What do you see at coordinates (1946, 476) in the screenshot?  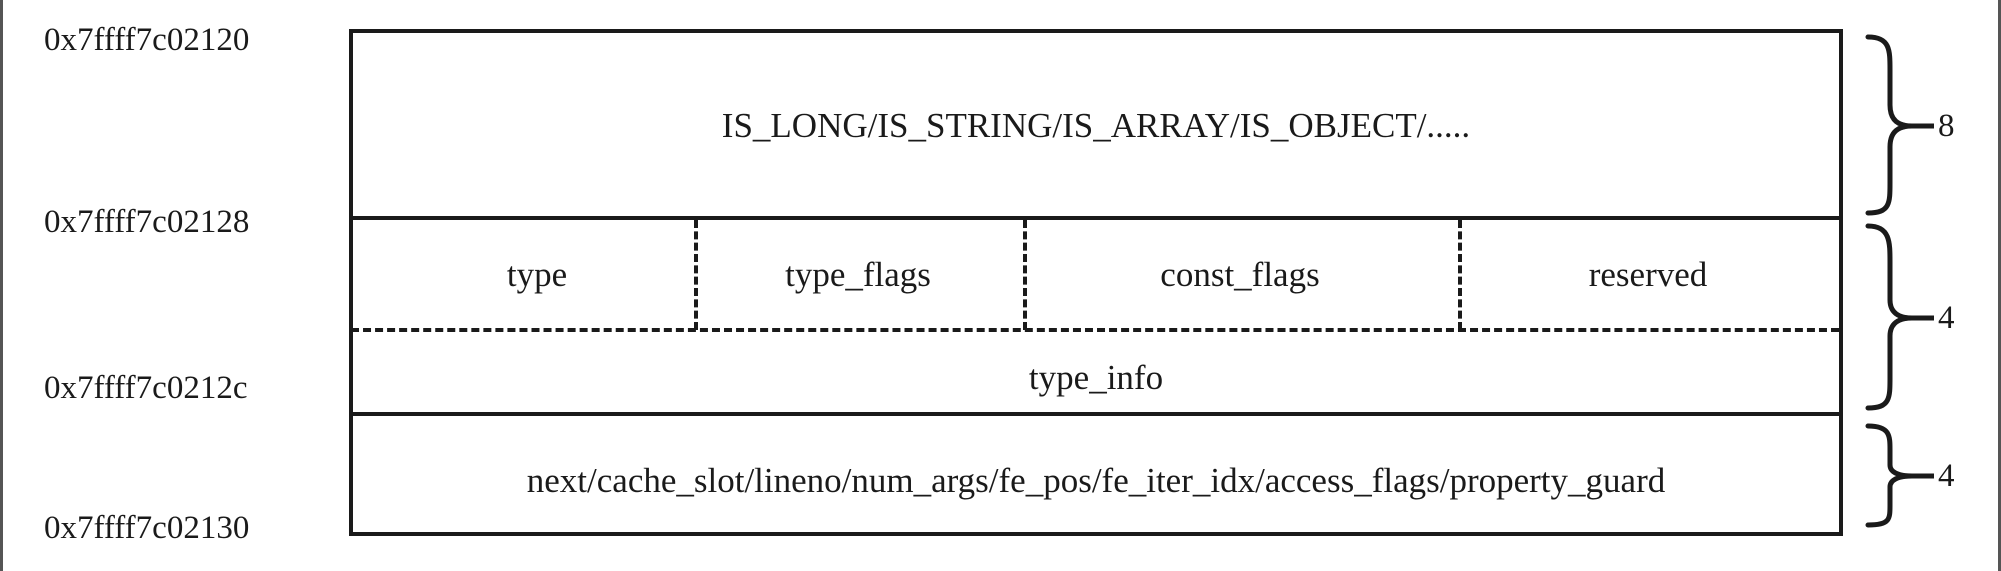 I see `u2-size-label: 4` at bounding box center [1946, 476].